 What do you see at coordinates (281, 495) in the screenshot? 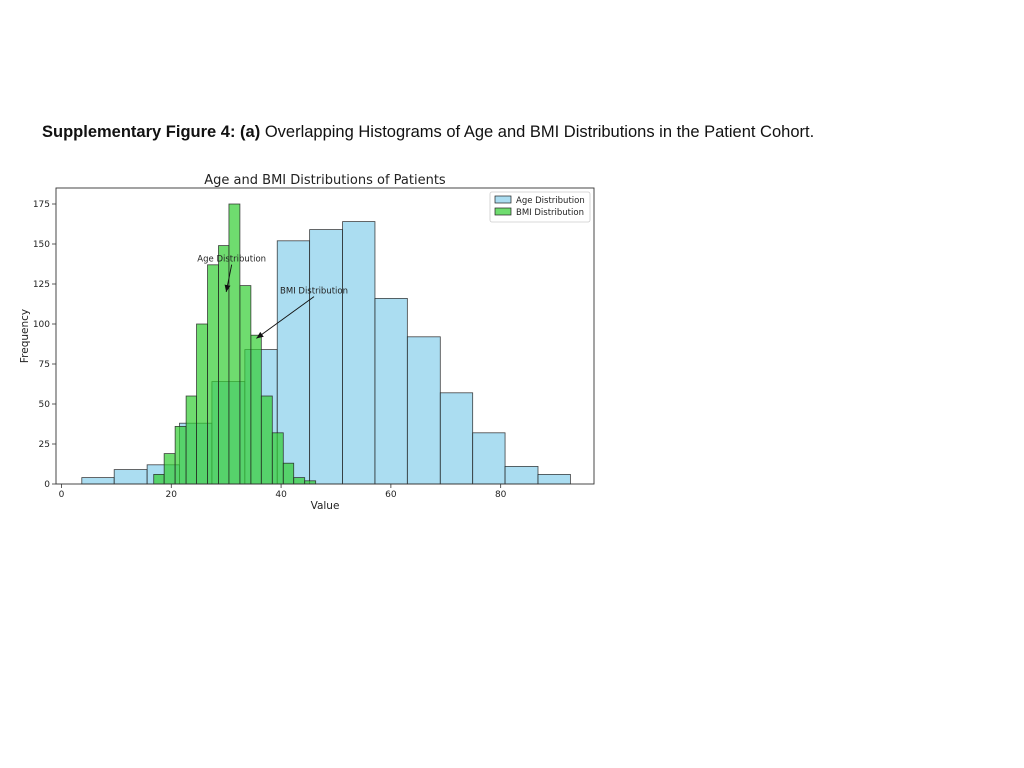
I see `x-tick-label-40: 40` at bounding box center [281, 495].